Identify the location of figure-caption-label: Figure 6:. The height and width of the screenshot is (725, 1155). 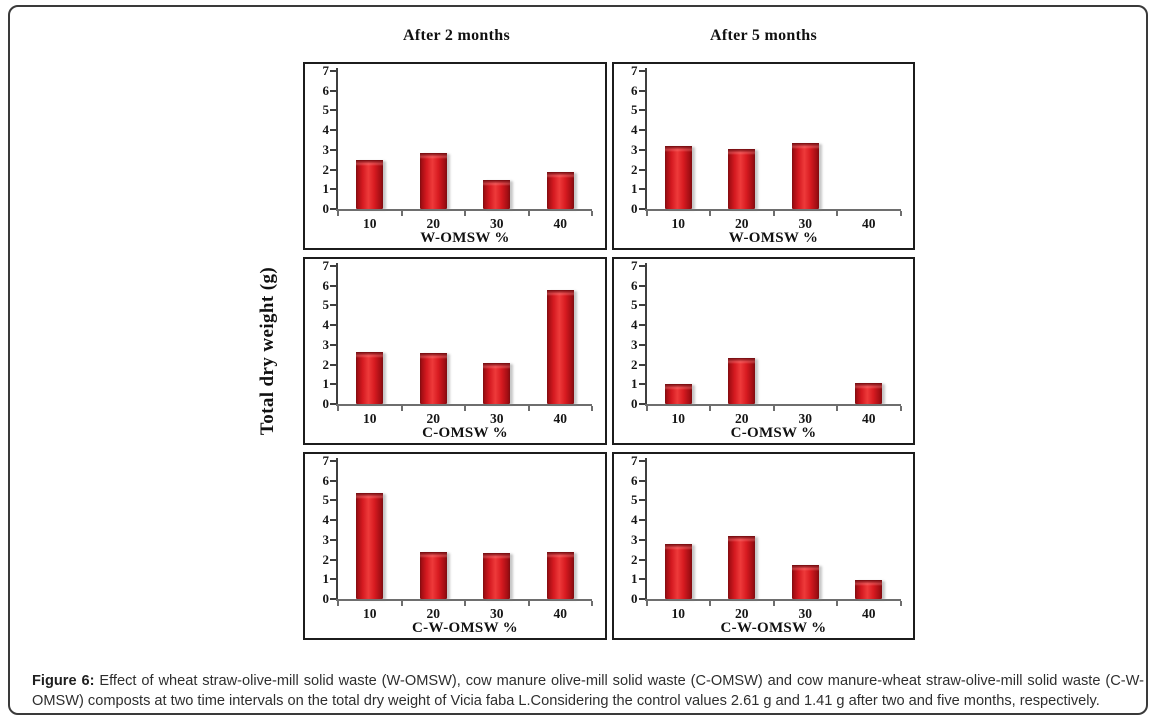
(63, 680).